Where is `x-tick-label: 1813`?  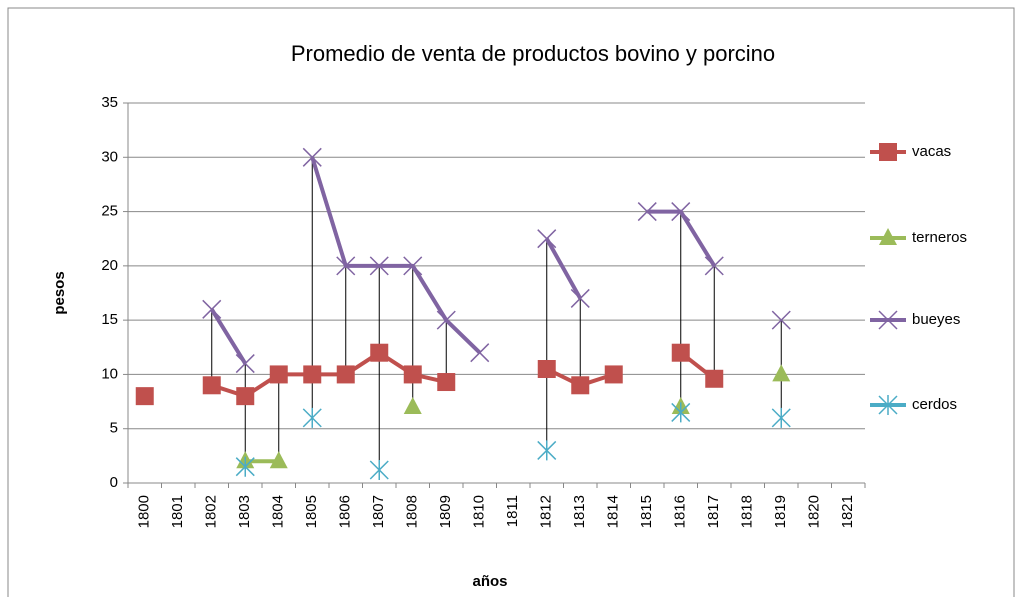 x-tick-label: 1813 is located at coordinates (579, 511).